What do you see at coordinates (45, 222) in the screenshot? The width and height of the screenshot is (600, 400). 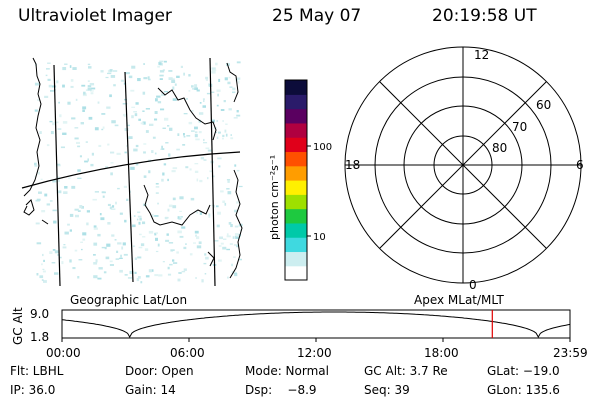 I see `small-coast-fragment` at bounding box center [45, 222].